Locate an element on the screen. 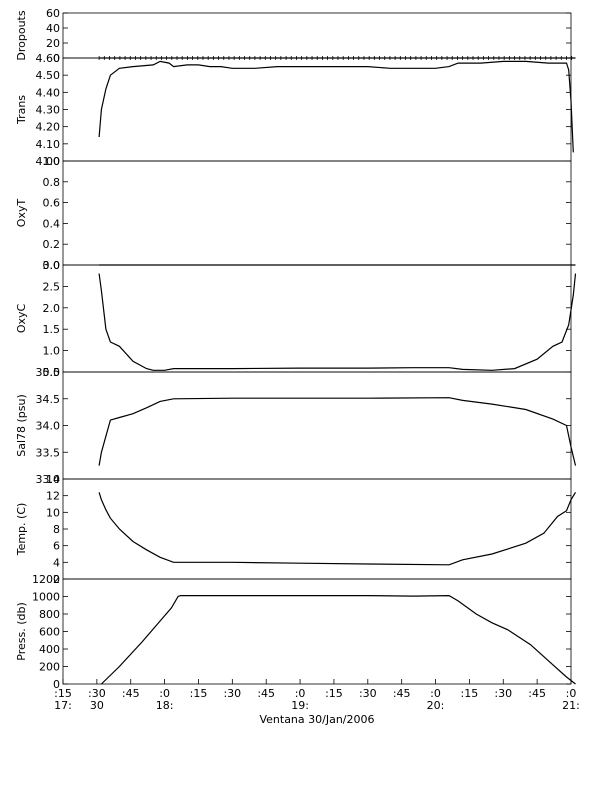 This screenshot has height=785, width=612. y-tick-label: 0.6 is located at coordinates (52, 203).